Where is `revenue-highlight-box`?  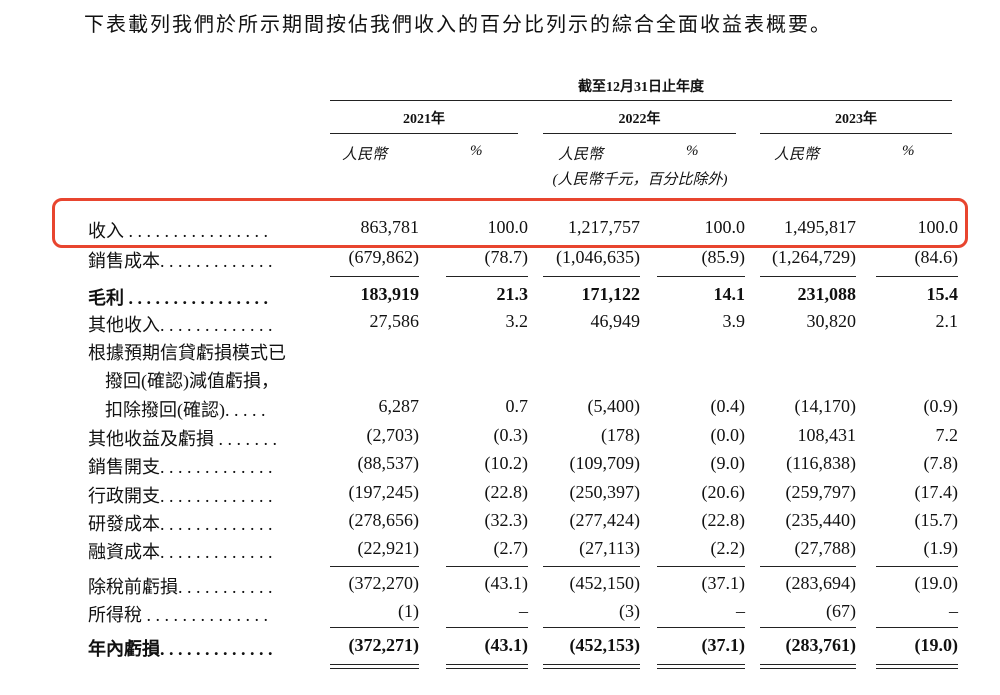
revenue-highlight-box is located at coordinates (510, 223).